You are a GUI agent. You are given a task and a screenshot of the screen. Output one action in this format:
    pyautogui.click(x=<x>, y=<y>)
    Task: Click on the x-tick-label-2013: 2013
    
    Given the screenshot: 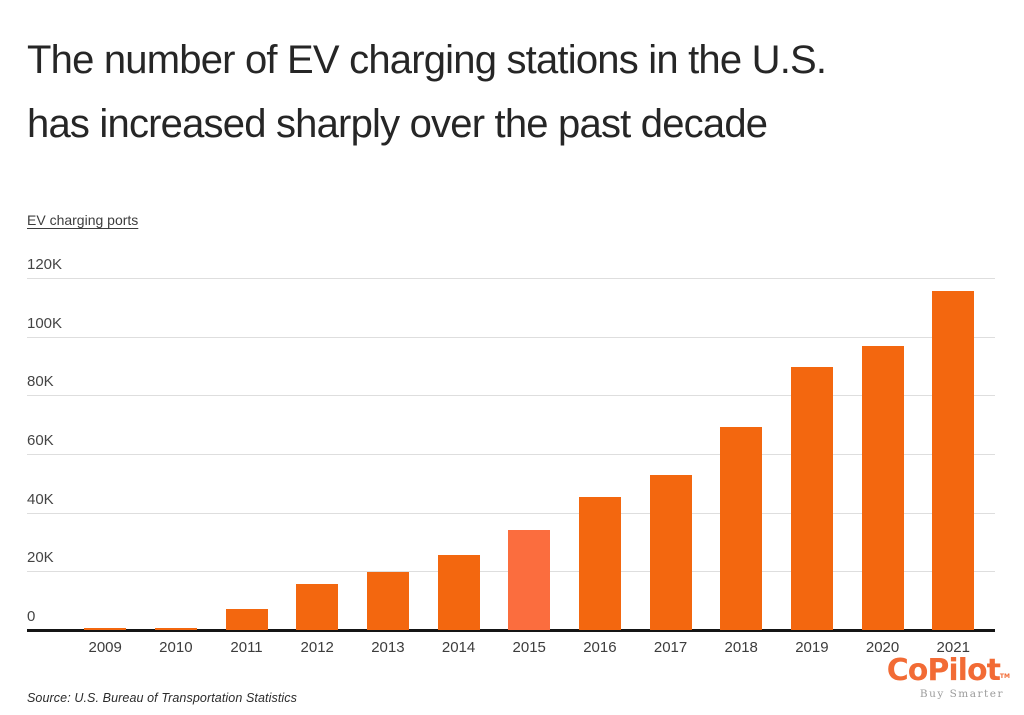 What is the action you would take?
    pyautogui.click(x=388, y=647)
    